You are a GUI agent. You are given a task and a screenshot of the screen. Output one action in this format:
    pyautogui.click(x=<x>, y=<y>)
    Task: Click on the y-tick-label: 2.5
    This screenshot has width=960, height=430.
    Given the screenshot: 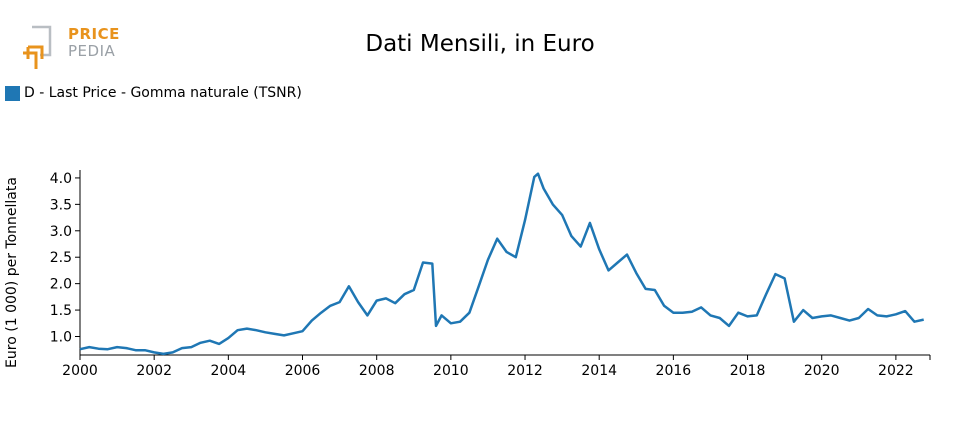 What is the action you would take?
    pyautogui.click(x=61, y=258)
    